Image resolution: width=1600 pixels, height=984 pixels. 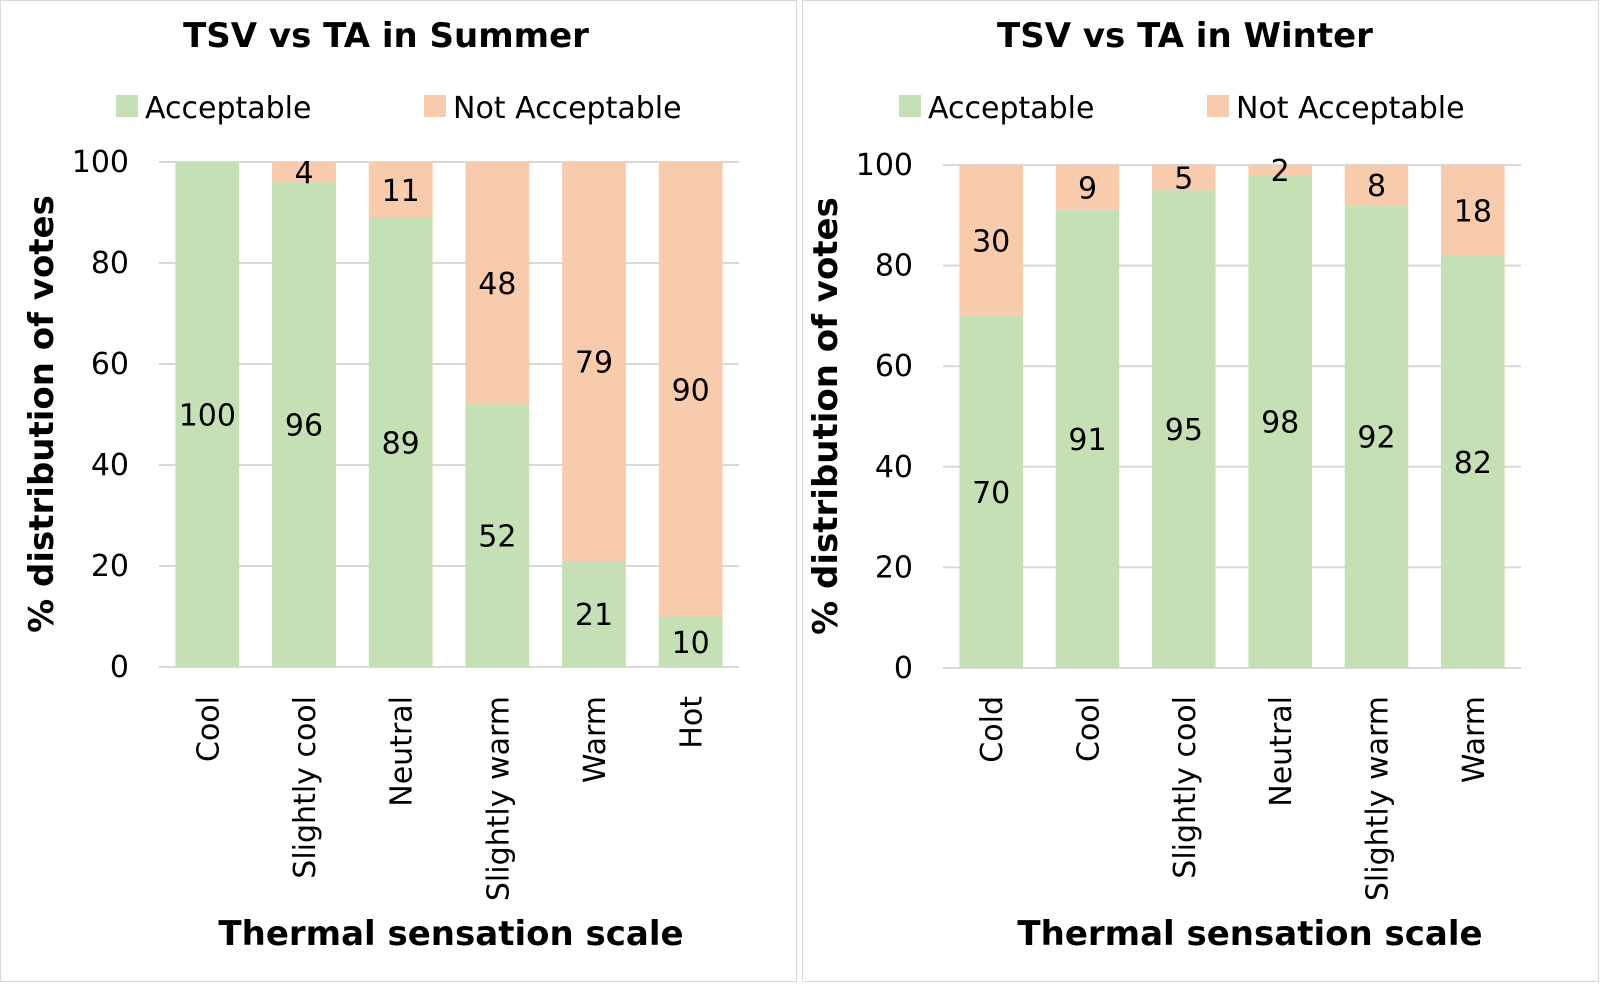 I want to click on data-label-acceptable-warm: 82, so click(x=1473, y=463).